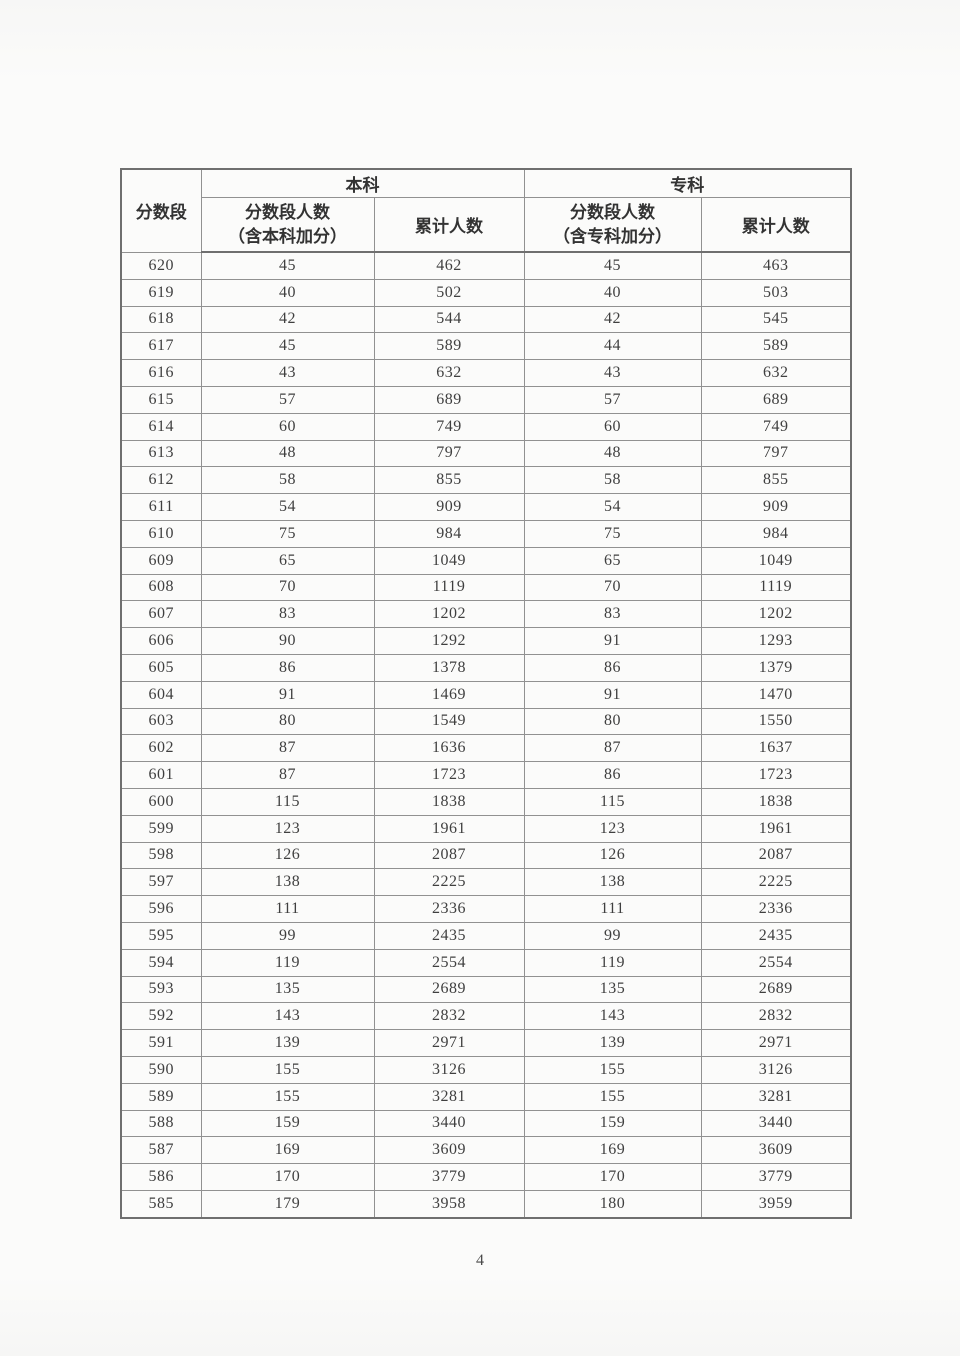  I want to click on cell-zhuan-segment-count: 111, so click(612, 909).